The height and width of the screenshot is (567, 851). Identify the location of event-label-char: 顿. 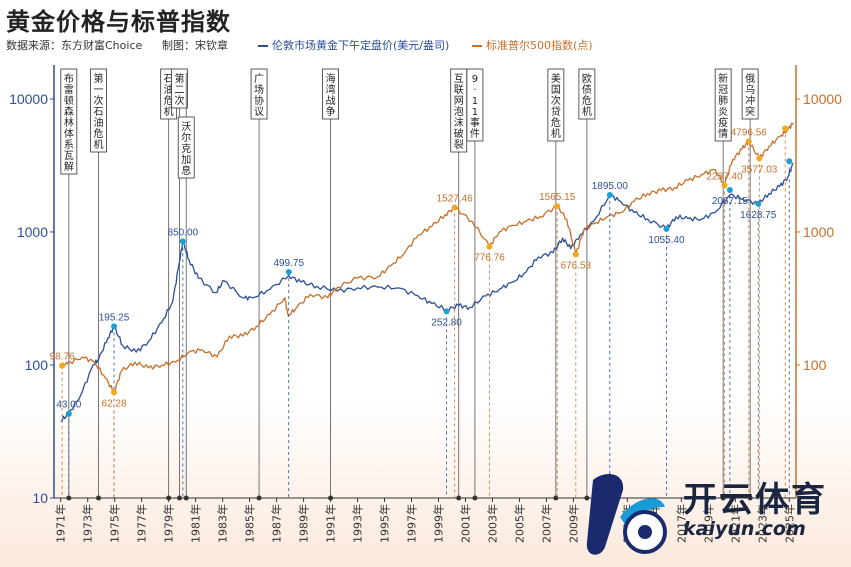
(69, 100).